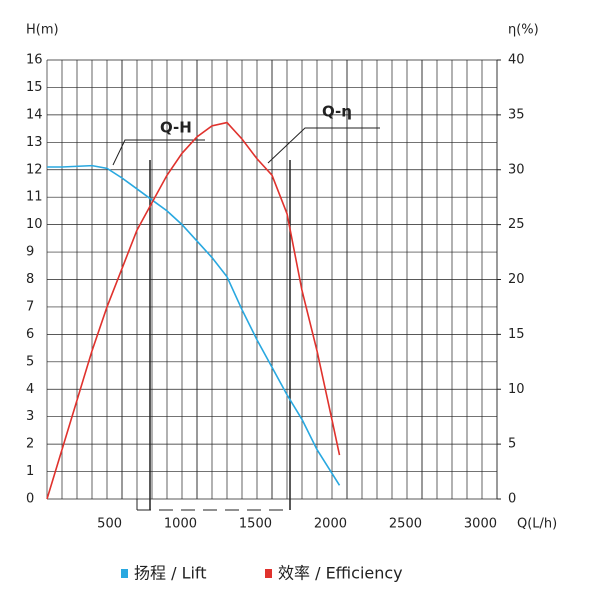  I want to click on y-tick-label: 15, so click(34, 87).